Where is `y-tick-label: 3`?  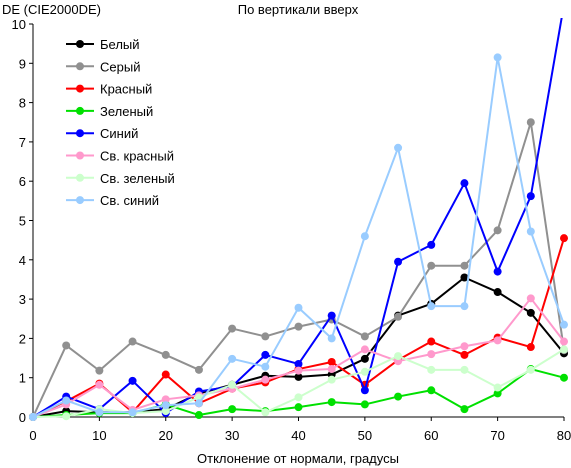
y-tick-label: 3 is located at coordinates (22, 299).